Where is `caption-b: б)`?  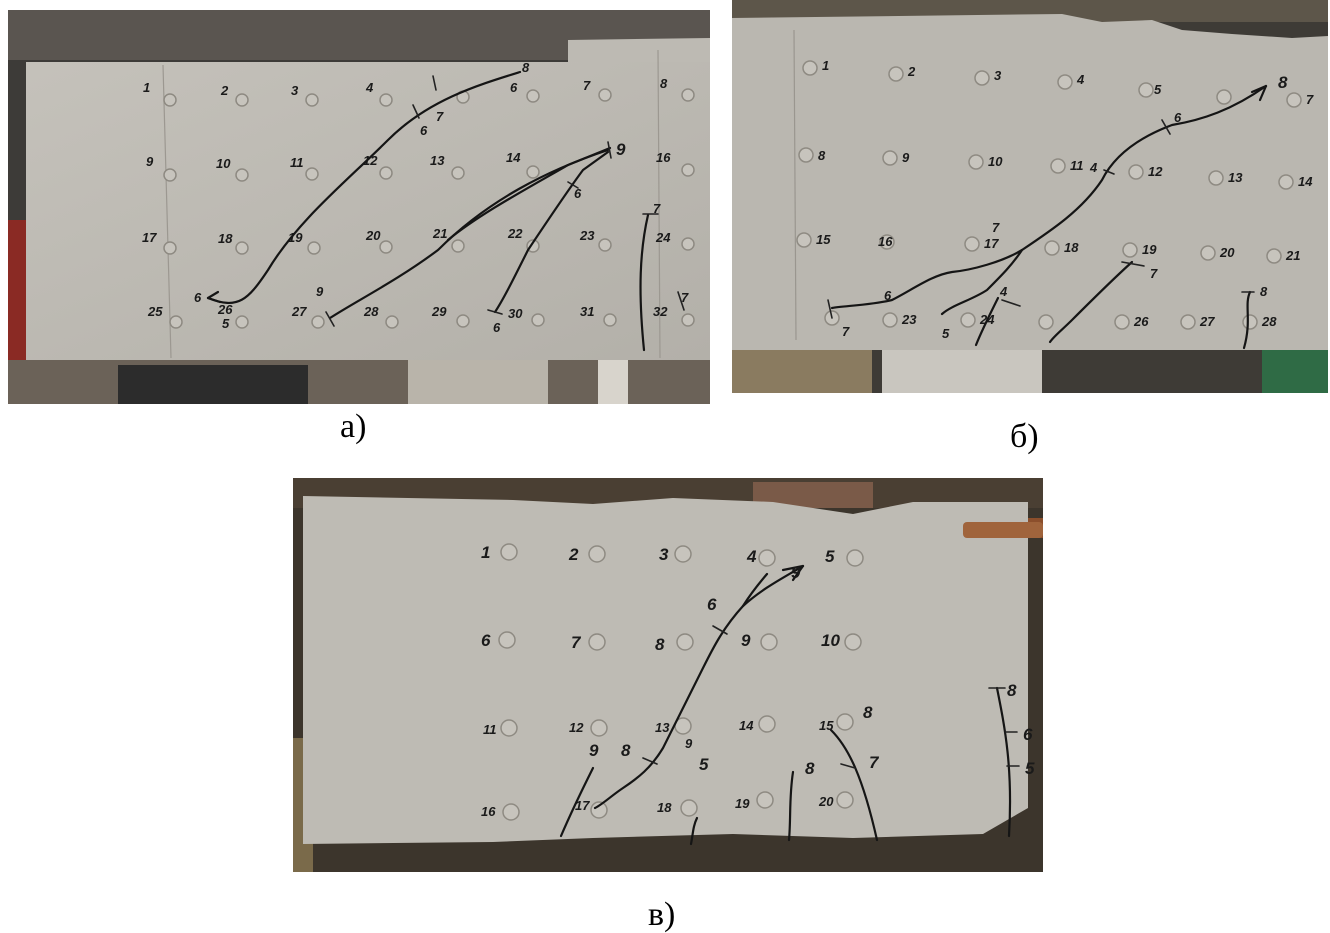
caption-b: б) is located at coordinates (1024, 436).